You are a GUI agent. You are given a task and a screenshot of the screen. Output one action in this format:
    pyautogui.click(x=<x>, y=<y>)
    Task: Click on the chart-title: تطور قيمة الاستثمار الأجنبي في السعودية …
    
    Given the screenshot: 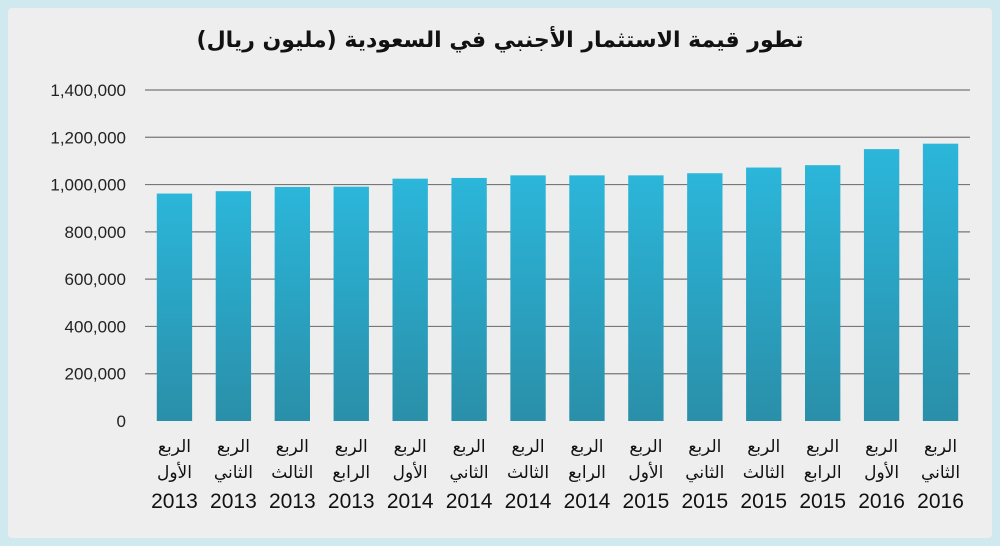 What is the action you would take?
    pyautogui.click(x=500, y=40)
    